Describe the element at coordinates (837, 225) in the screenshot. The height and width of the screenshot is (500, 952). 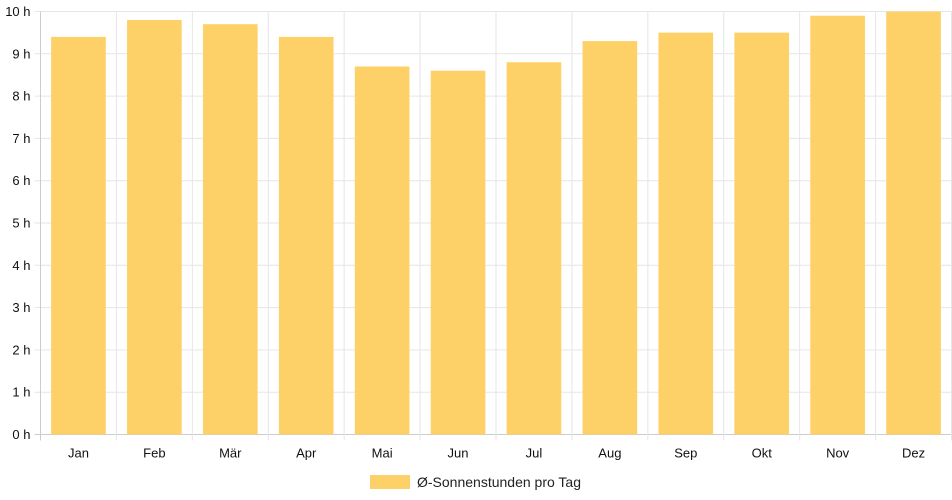
I see `bar-nov` at that location.